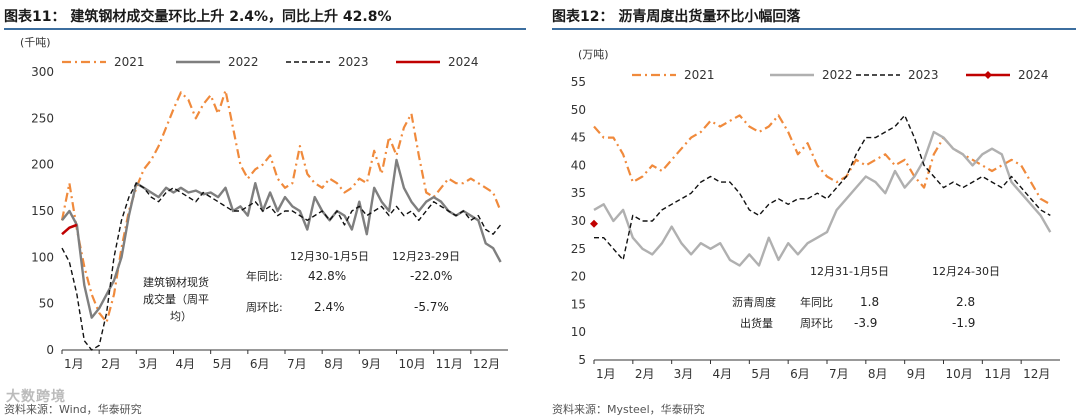  I want to click on left-annot-wow-label: 周环比:, so click(264, 307).